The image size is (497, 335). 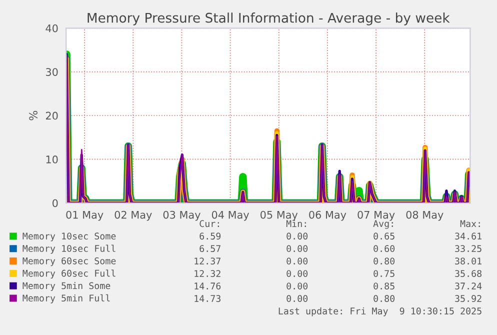 What do you see at coordinates (55, 203) in the screenshot?
I see `y-tick-label: 0` at bounding box center [55, 203].